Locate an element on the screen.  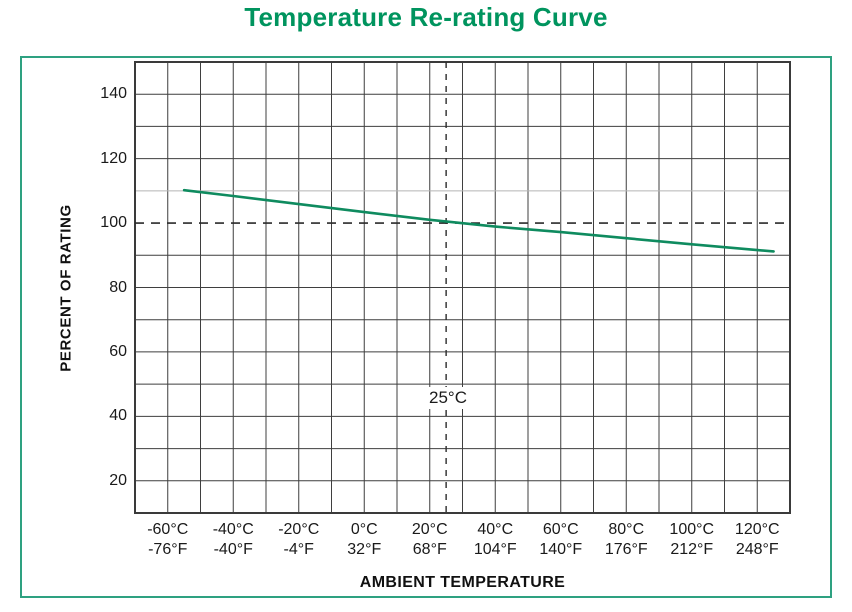
x-tick-fahrenheit: 32°F is located at coordinates (364, 549).